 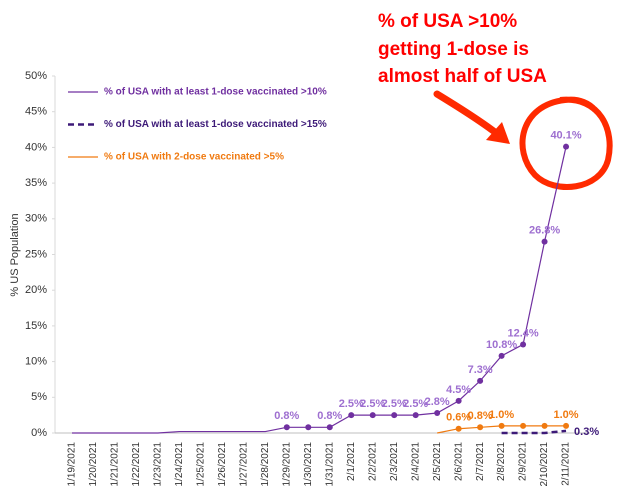 I want to click on x-tick-label: 2/1/2021, so click(x=351, y=461).